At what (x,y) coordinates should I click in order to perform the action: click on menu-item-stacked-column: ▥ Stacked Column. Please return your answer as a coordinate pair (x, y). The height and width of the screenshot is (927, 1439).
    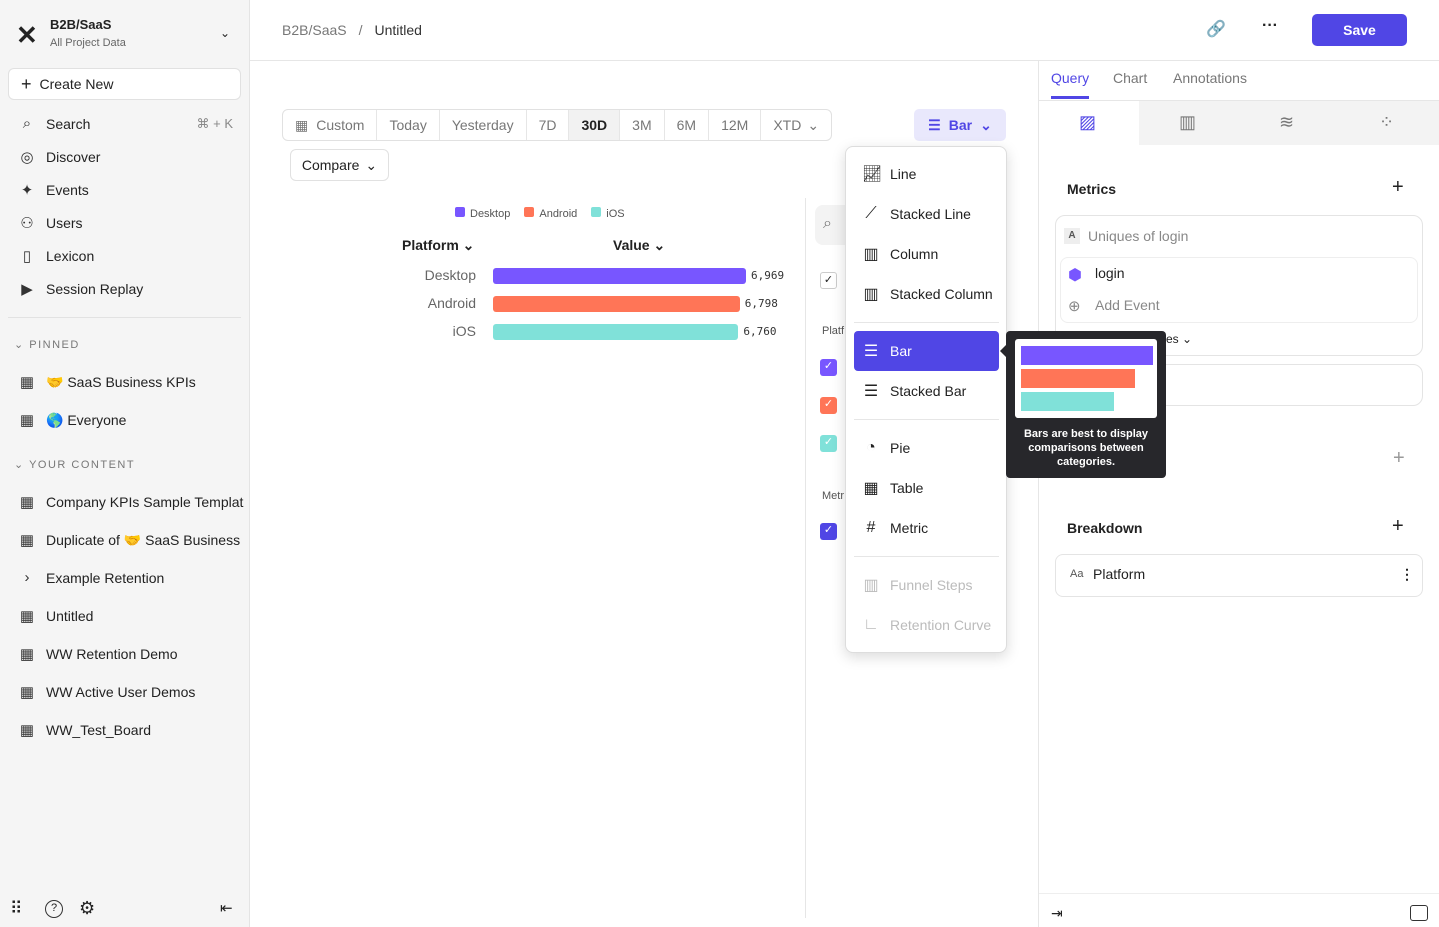
    Looking at the image, I should click on (928, 294).